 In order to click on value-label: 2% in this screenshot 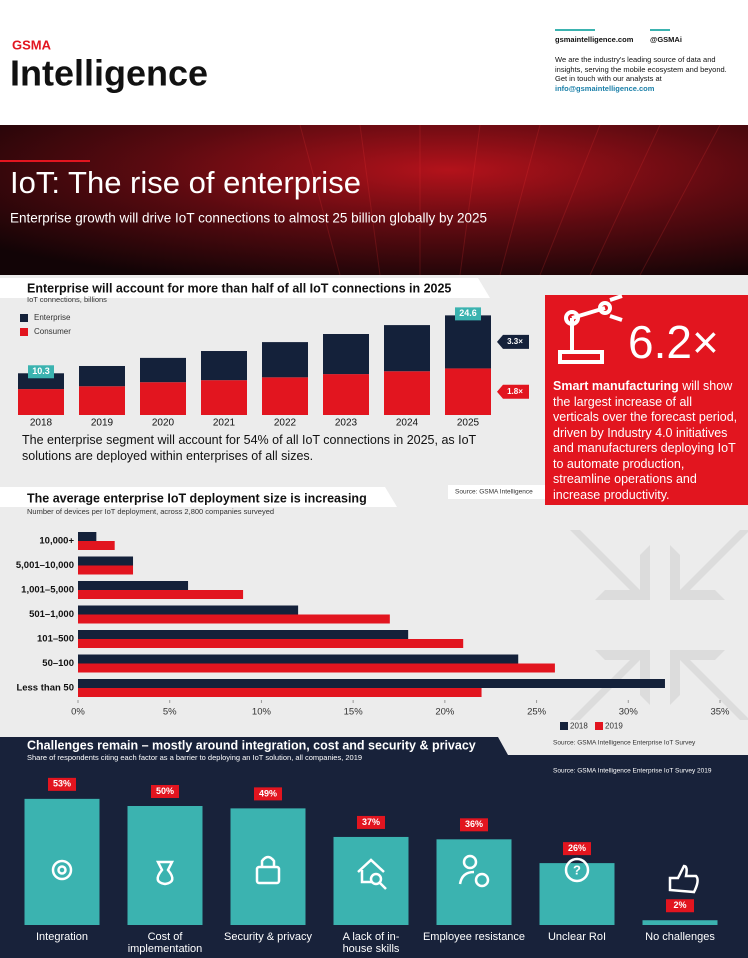, I will do `click(679, 905)`.